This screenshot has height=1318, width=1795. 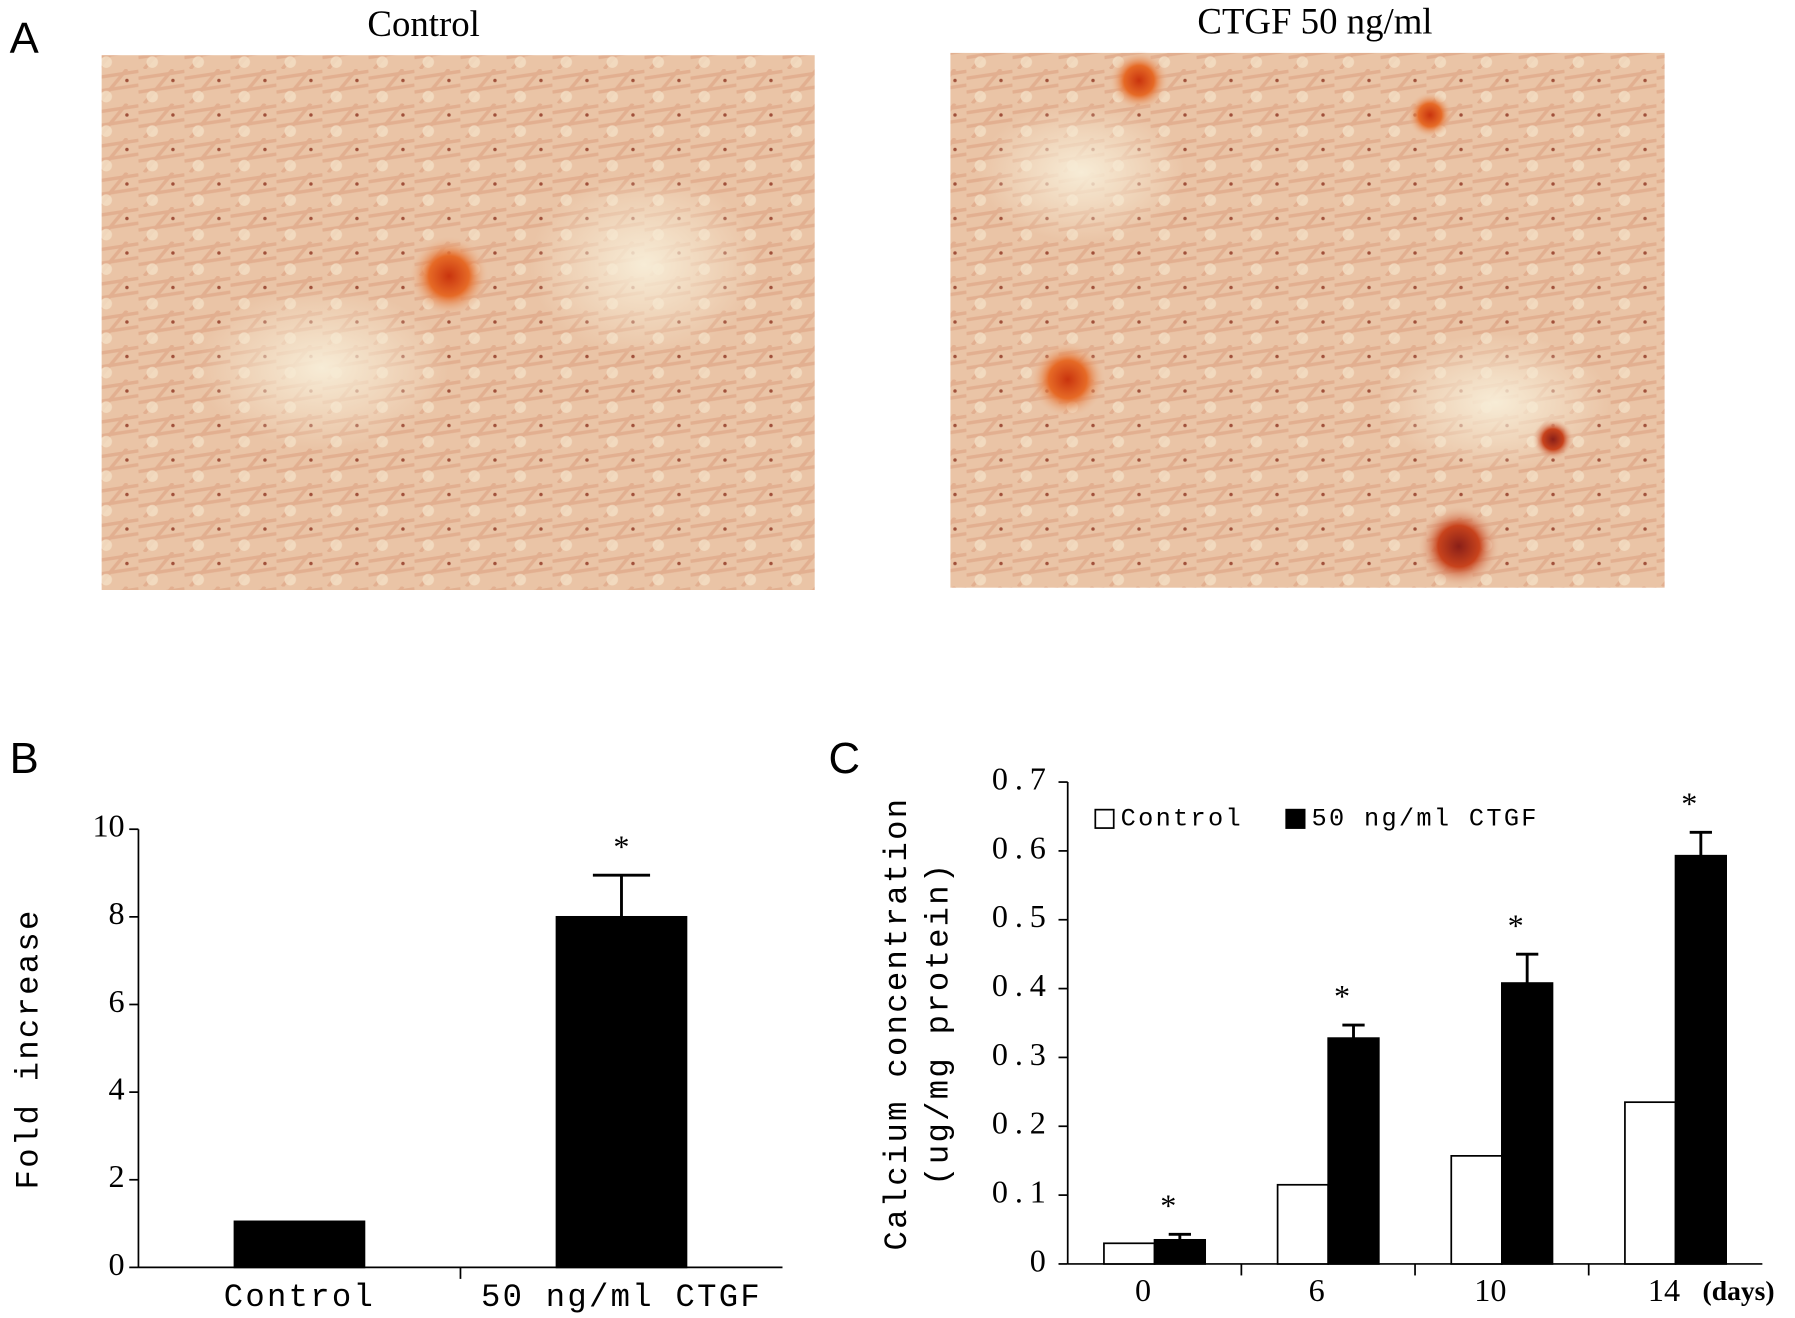 I want to click on x-axis-label: (days), so click(x=1739, y=1290).